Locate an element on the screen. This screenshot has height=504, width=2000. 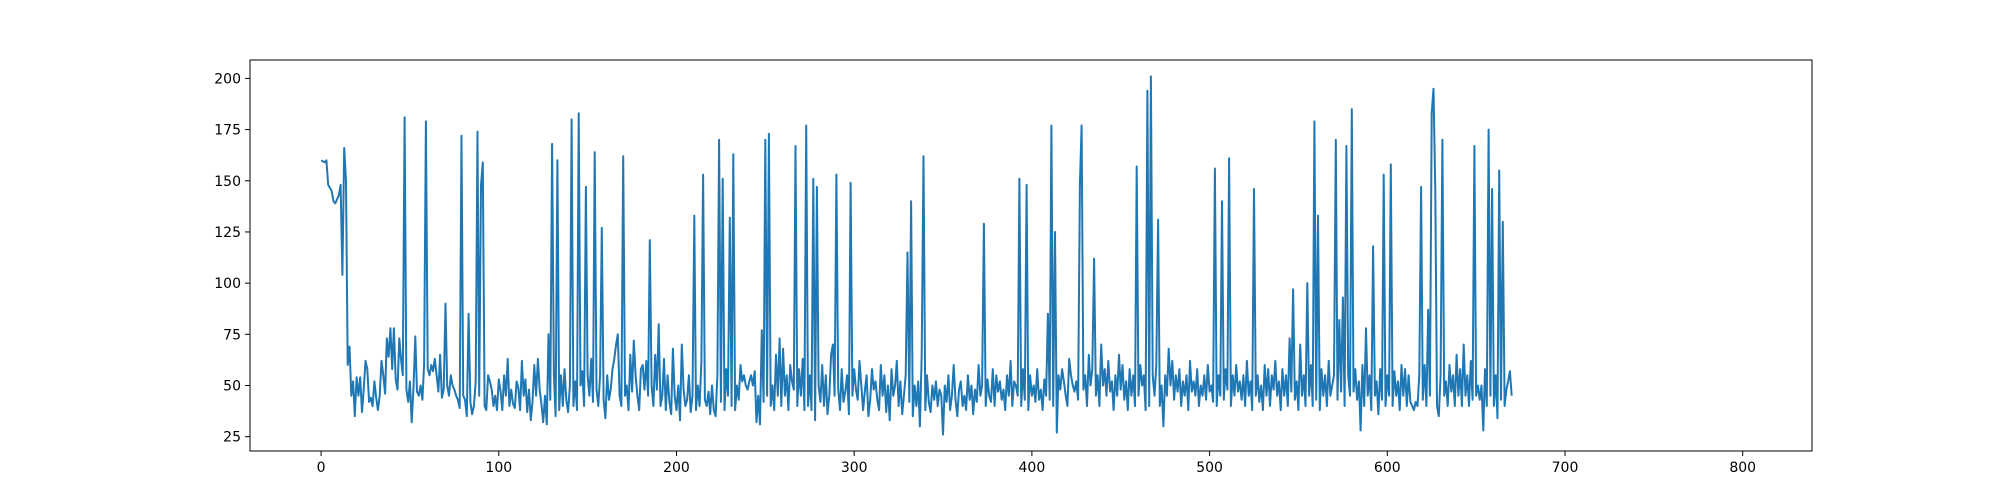
x-axis: 0 100 200 300 400 500 600 700 800 is located at coordinates (1036, 463).